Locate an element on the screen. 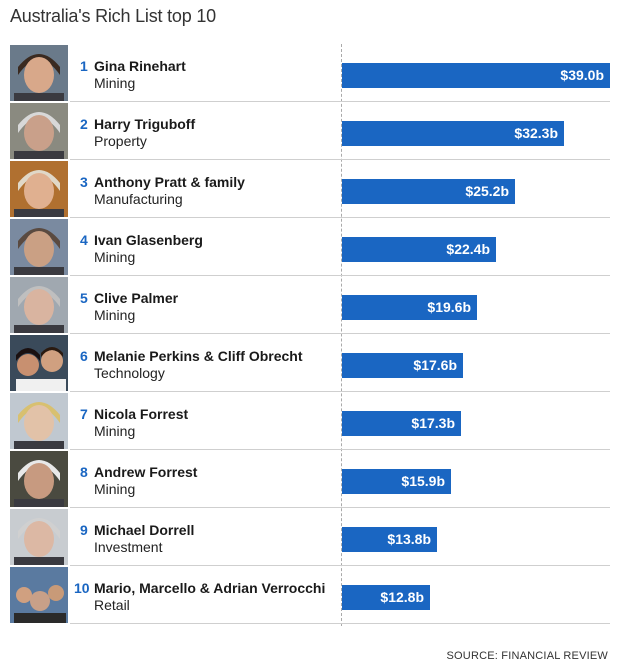  industry-label: Retail is located at coordinates (112, 605).